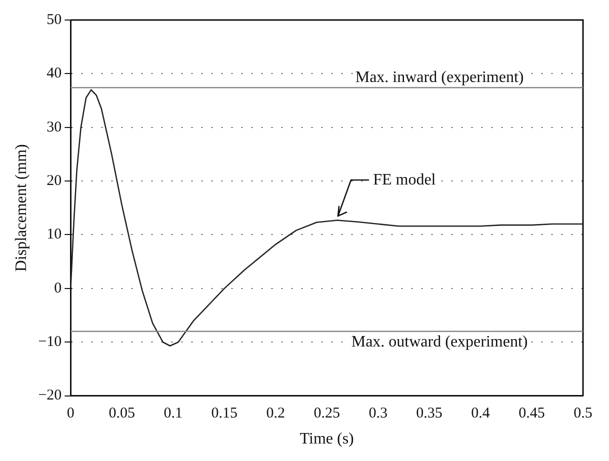 This screenshot has width=609, height=461. What do you see at coordinates (21, 208) in the screenshot?
I see `y-axis-title: Displacement (mm)` at bounding box center [21, 208].